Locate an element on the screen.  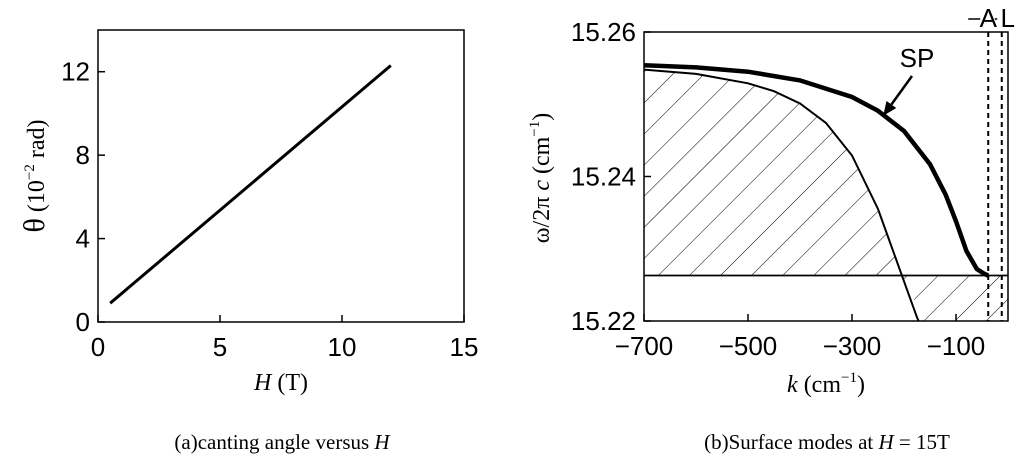
y-tick-label: 15.22 is located at coordinates (603, 321).